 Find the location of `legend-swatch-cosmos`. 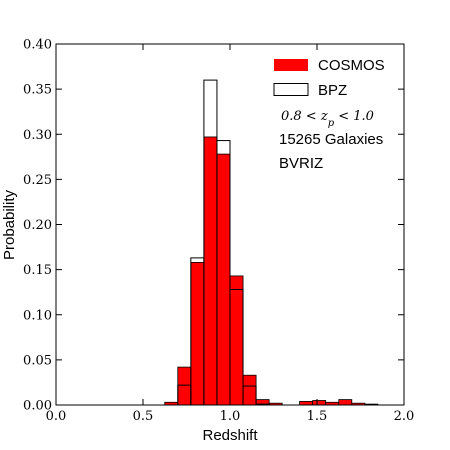

legend-swatch-cosmos is located at coordinates (291, 65).